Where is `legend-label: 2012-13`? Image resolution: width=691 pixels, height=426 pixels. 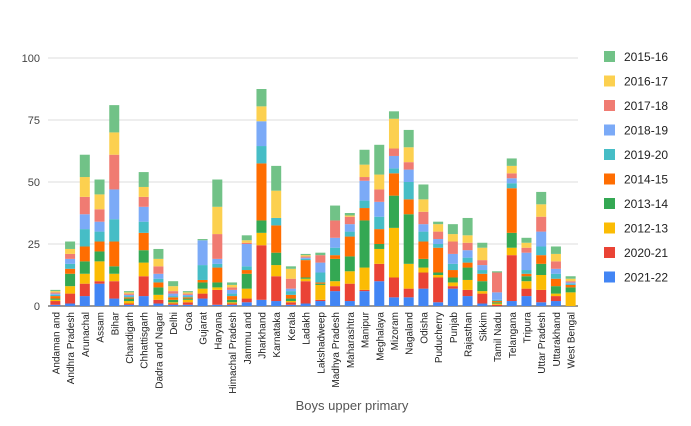
legend-label: 2012-13 is located at coordinates (646, 229).